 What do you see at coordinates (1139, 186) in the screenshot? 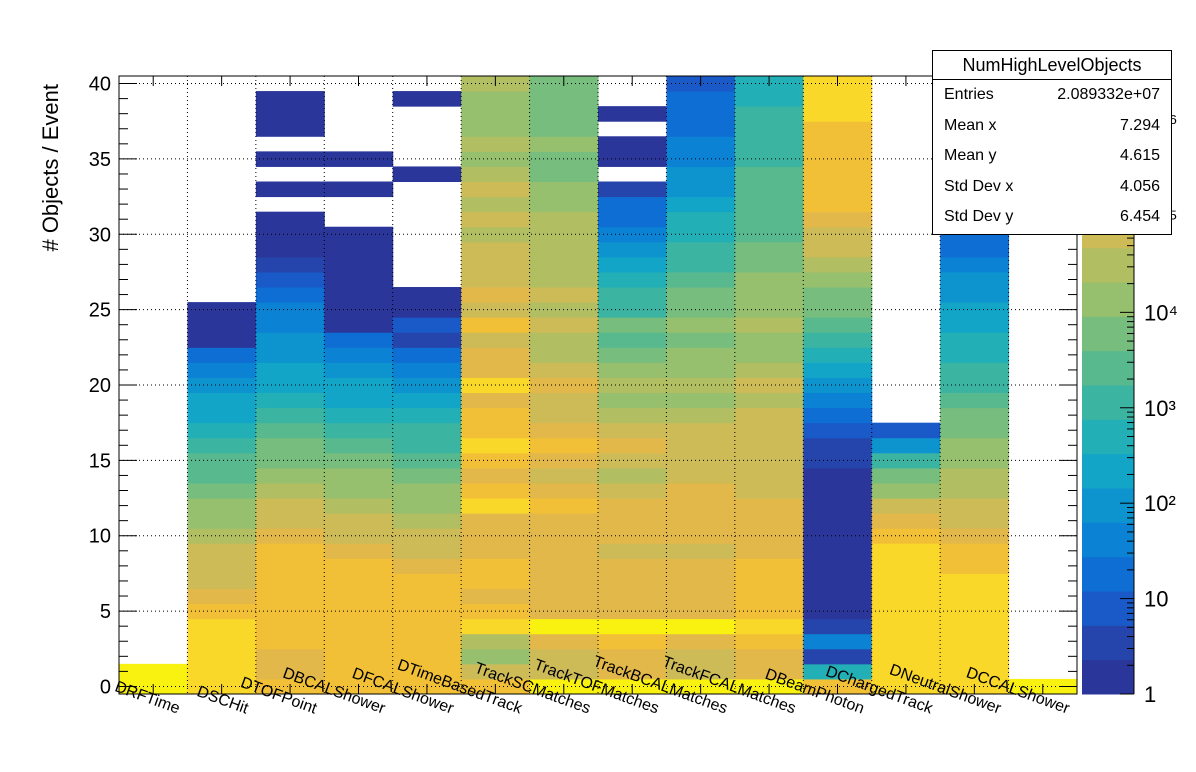
I see `stats-value: 4.056` at bounding box center [1139, 186].